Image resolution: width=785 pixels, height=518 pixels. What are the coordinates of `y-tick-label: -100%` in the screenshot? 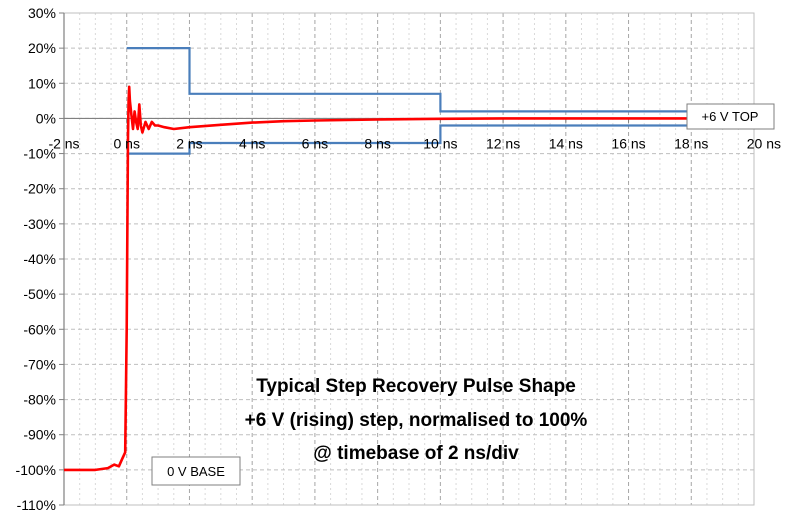 It's located at (36, 470).